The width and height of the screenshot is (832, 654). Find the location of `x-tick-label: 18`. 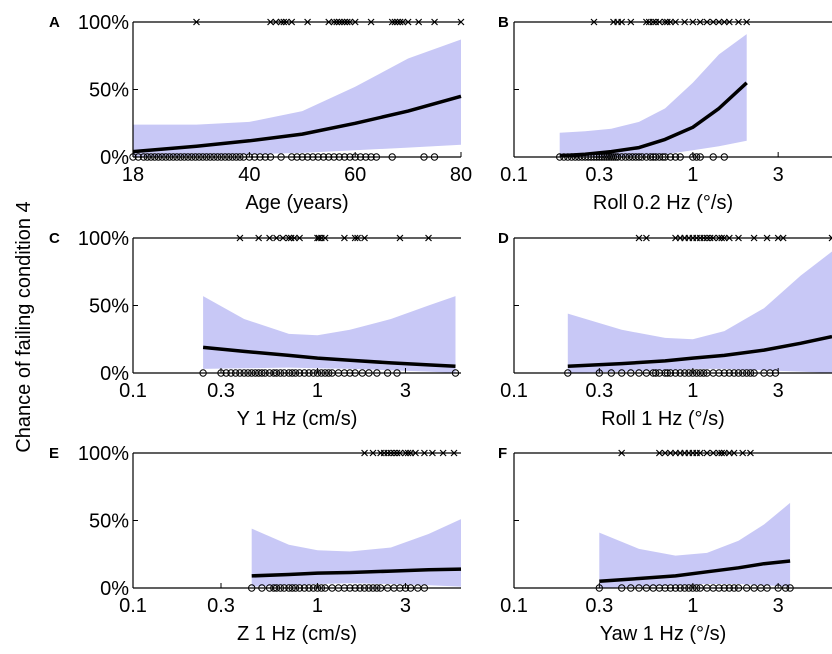

x-tick-label: 18 is located at coordinates (133, 175).